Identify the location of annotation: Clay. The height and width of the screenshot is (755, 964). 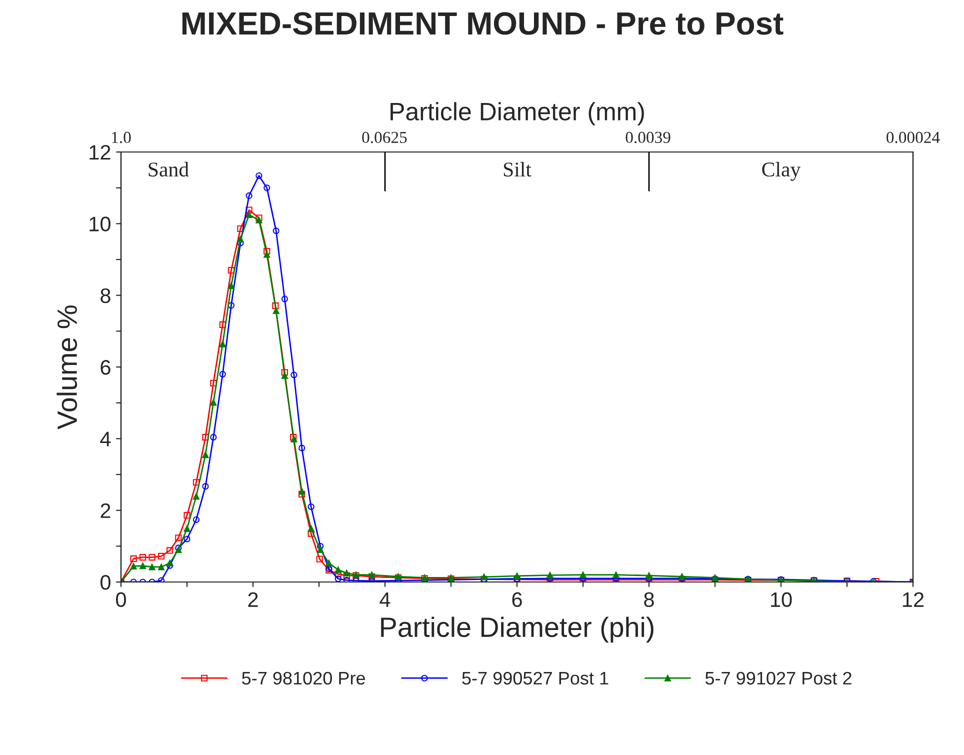
(781, 171).